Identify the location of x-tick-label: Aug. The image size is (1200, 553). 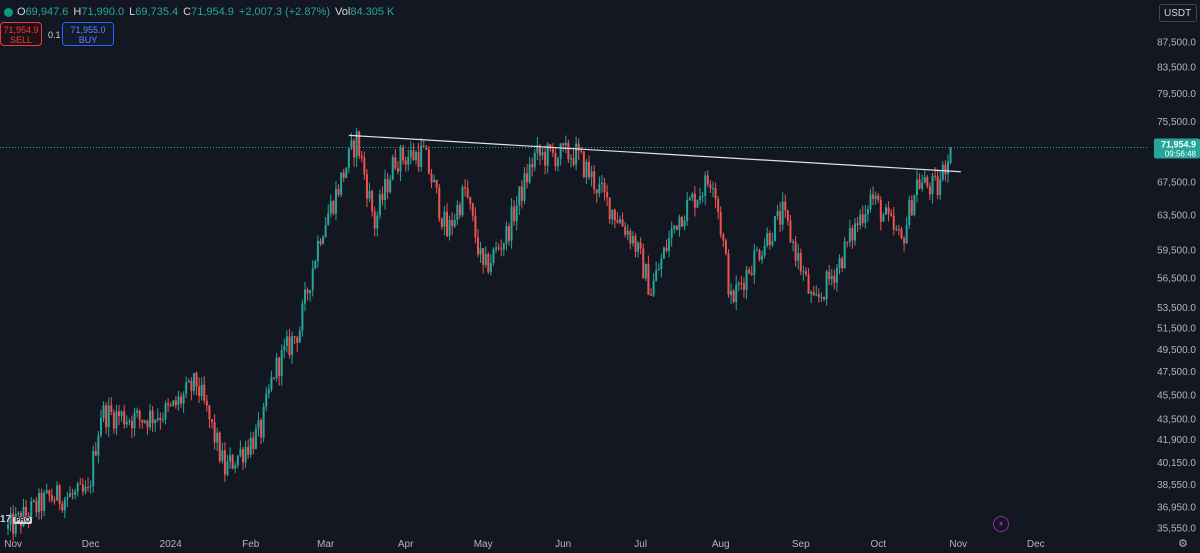
(721, 544).